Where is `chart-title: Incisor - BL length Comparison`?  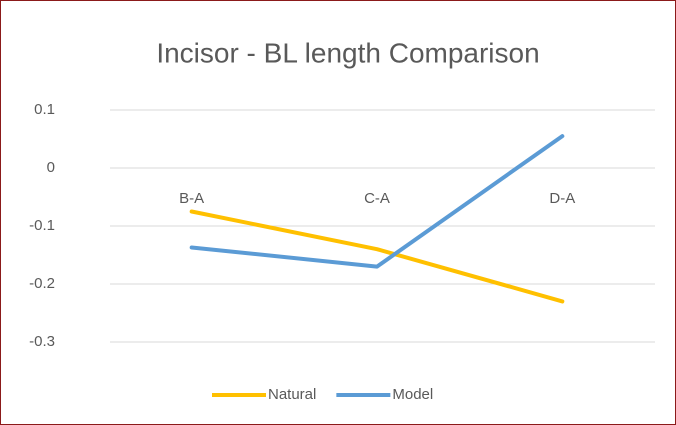 chart-title: Incisor - BL length Comparison is located at coordinates (347, 52).